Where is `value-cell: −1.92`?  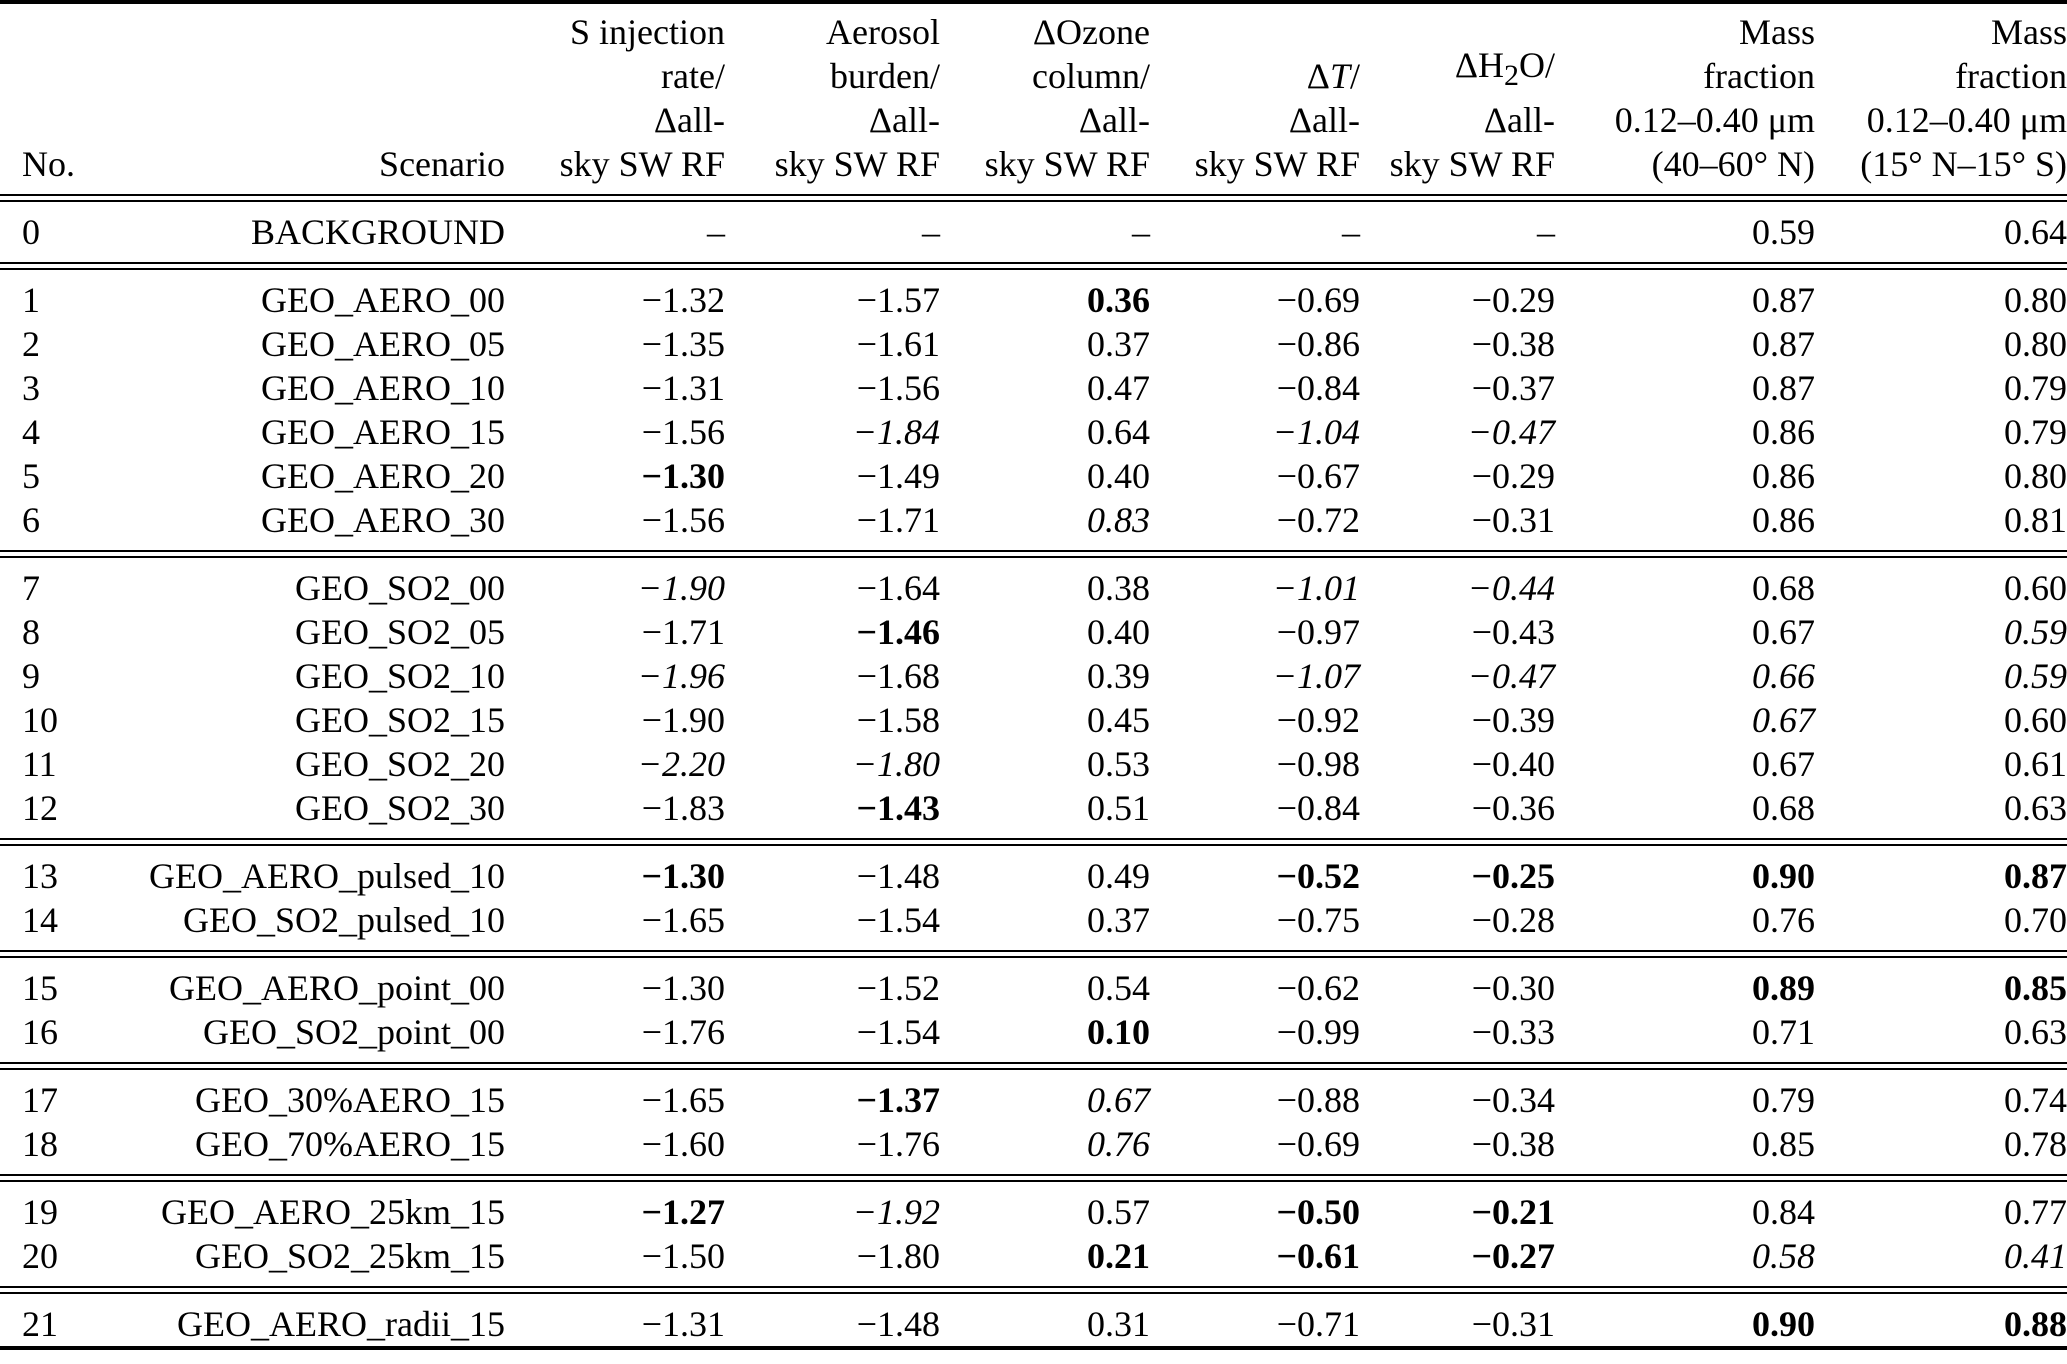
value-cell: −1.92 is located at coordinates (896, 1212).